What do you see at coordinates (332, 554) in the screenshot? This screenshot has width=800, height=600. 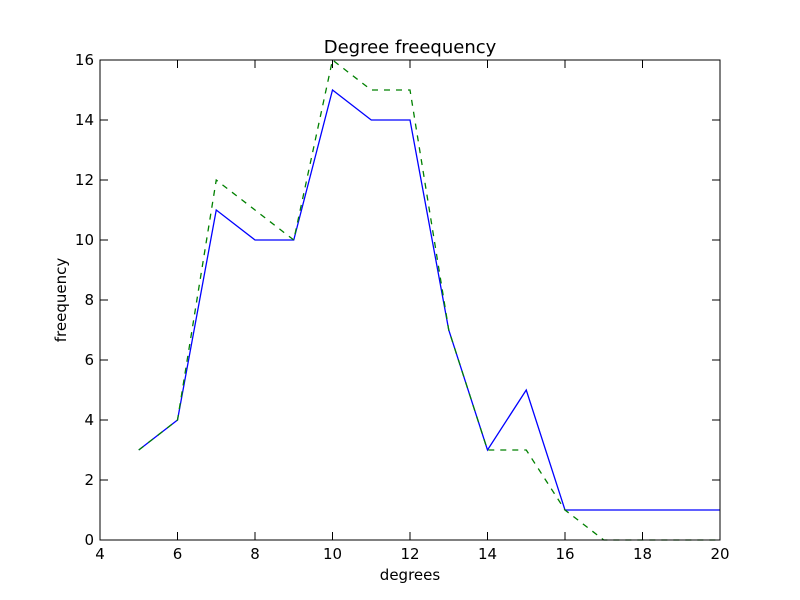 I see `x-tick-label: 10` at bounding box center [332, 554].